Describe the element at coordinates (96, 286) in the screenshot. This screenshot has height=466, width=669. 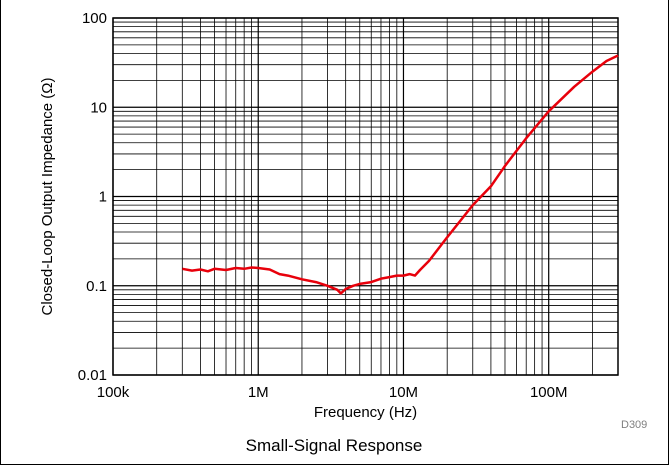
I see `y-tick-label: 0.1` at that location.